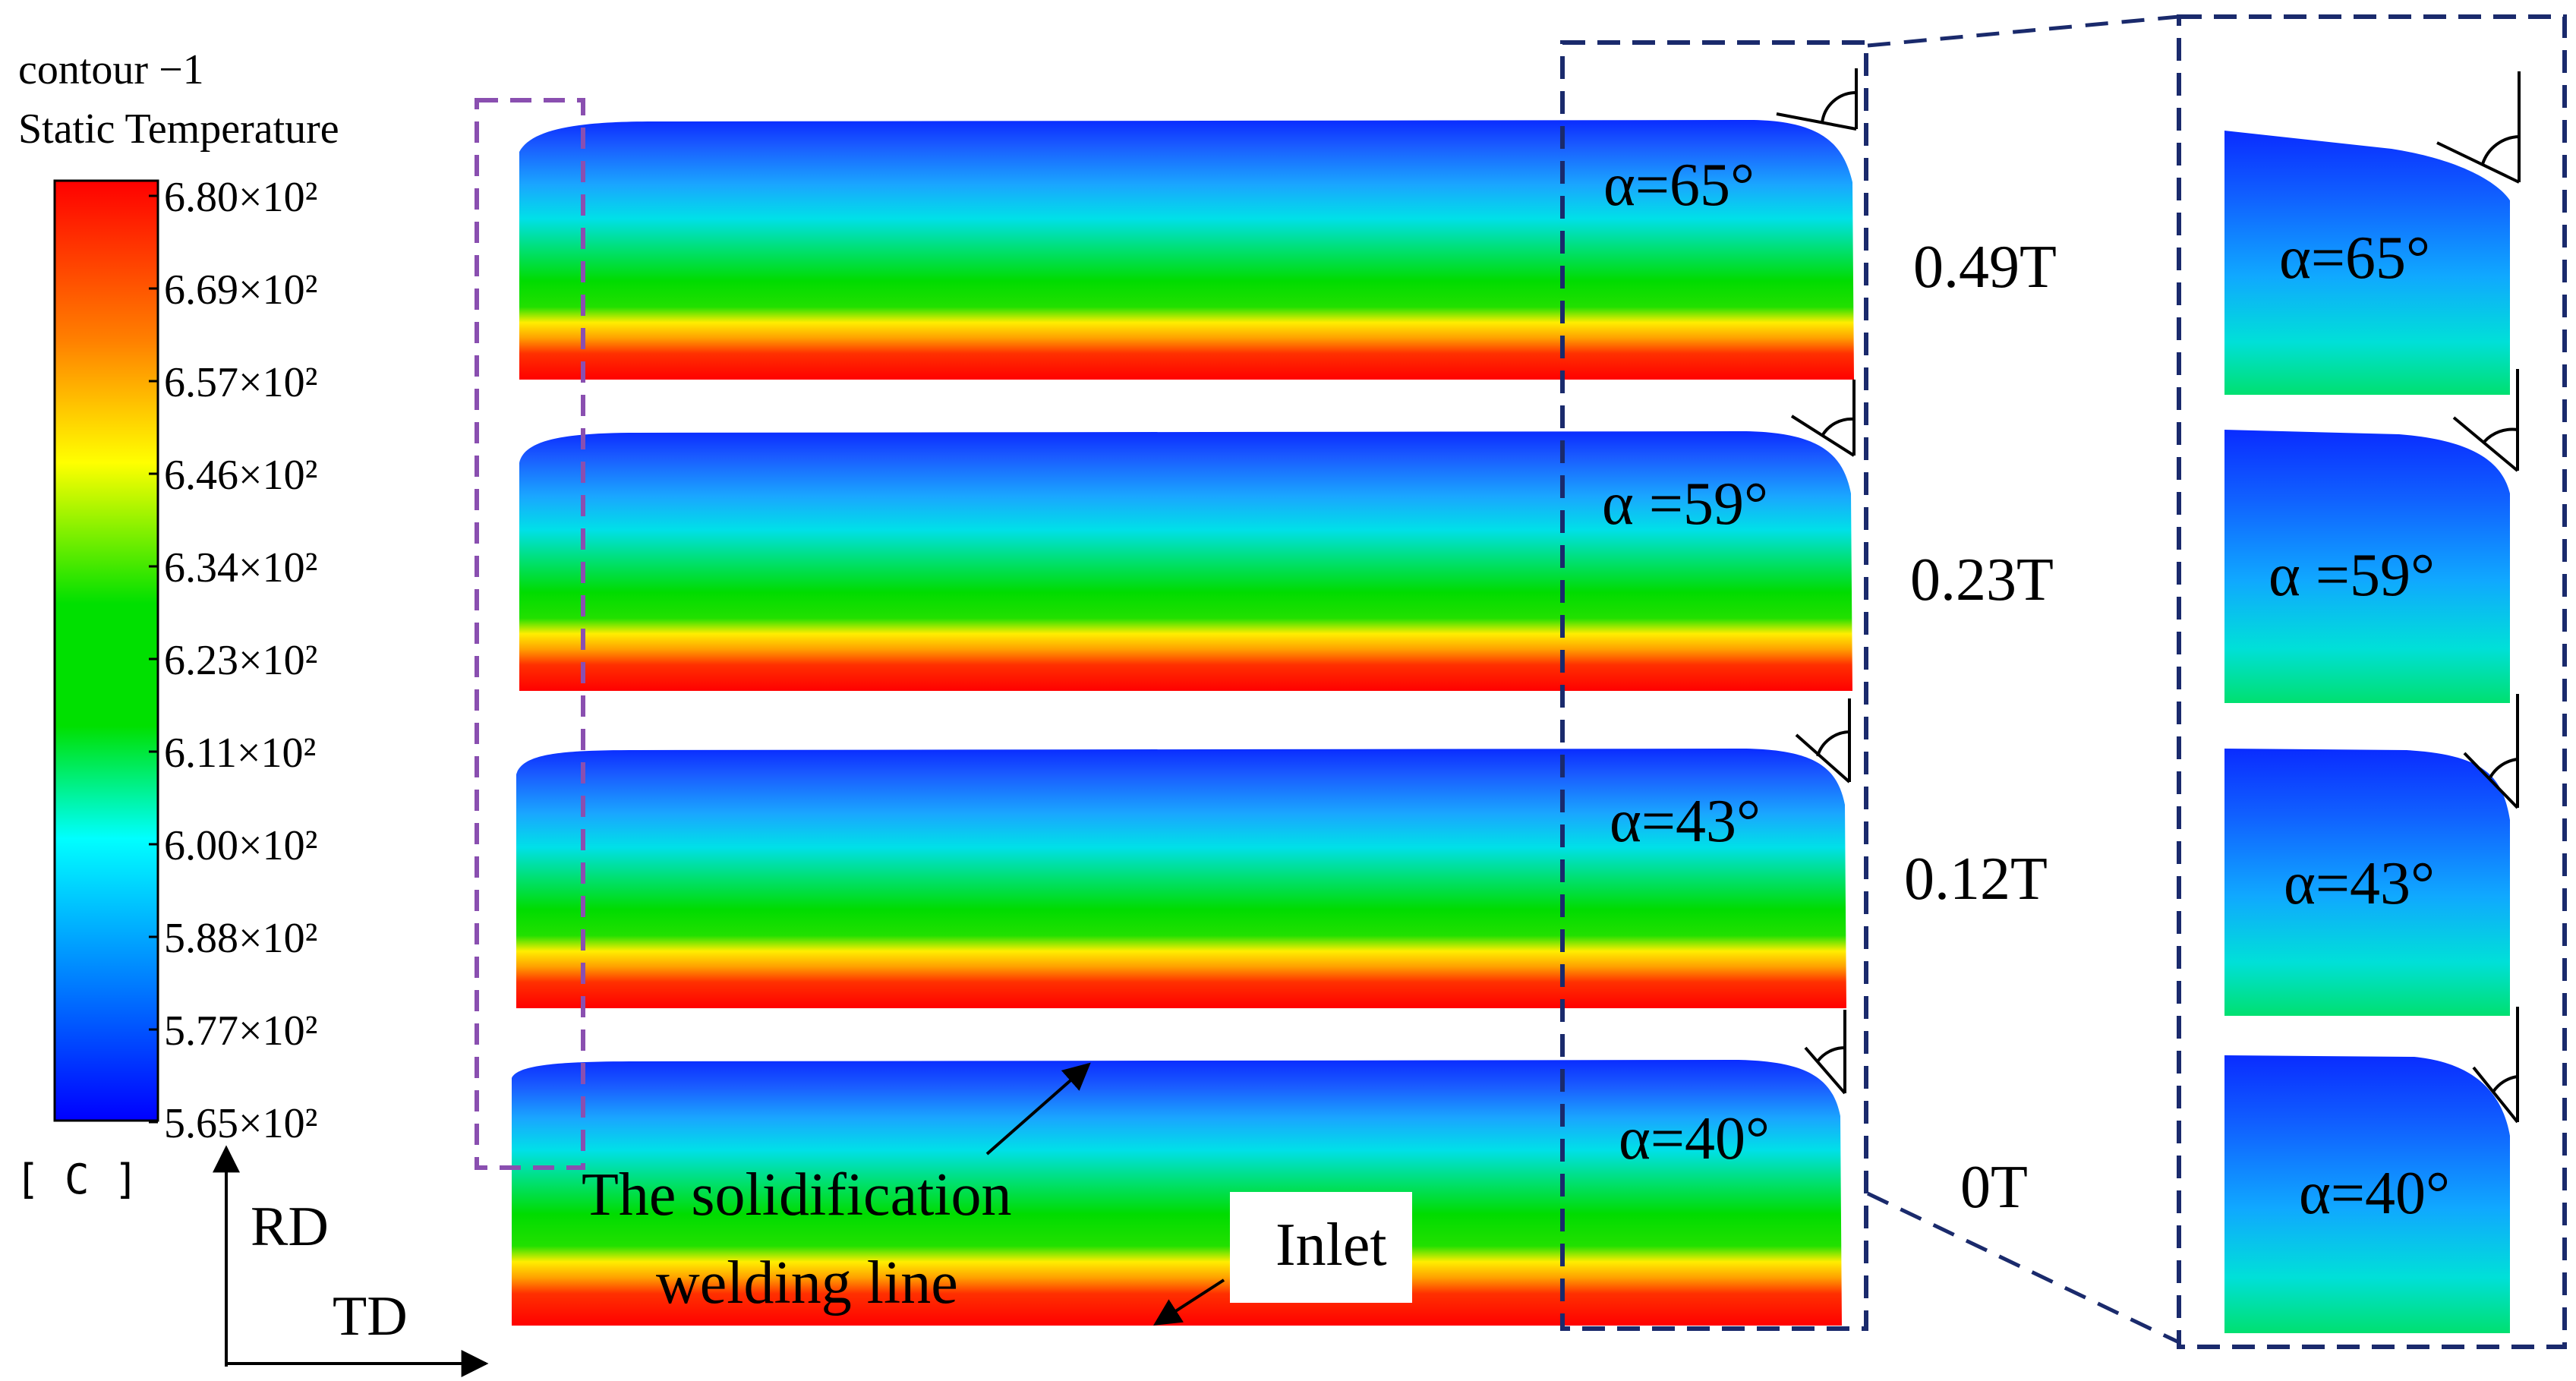  I want to click on time-label-3: 0.12T, so click(1976, 879).